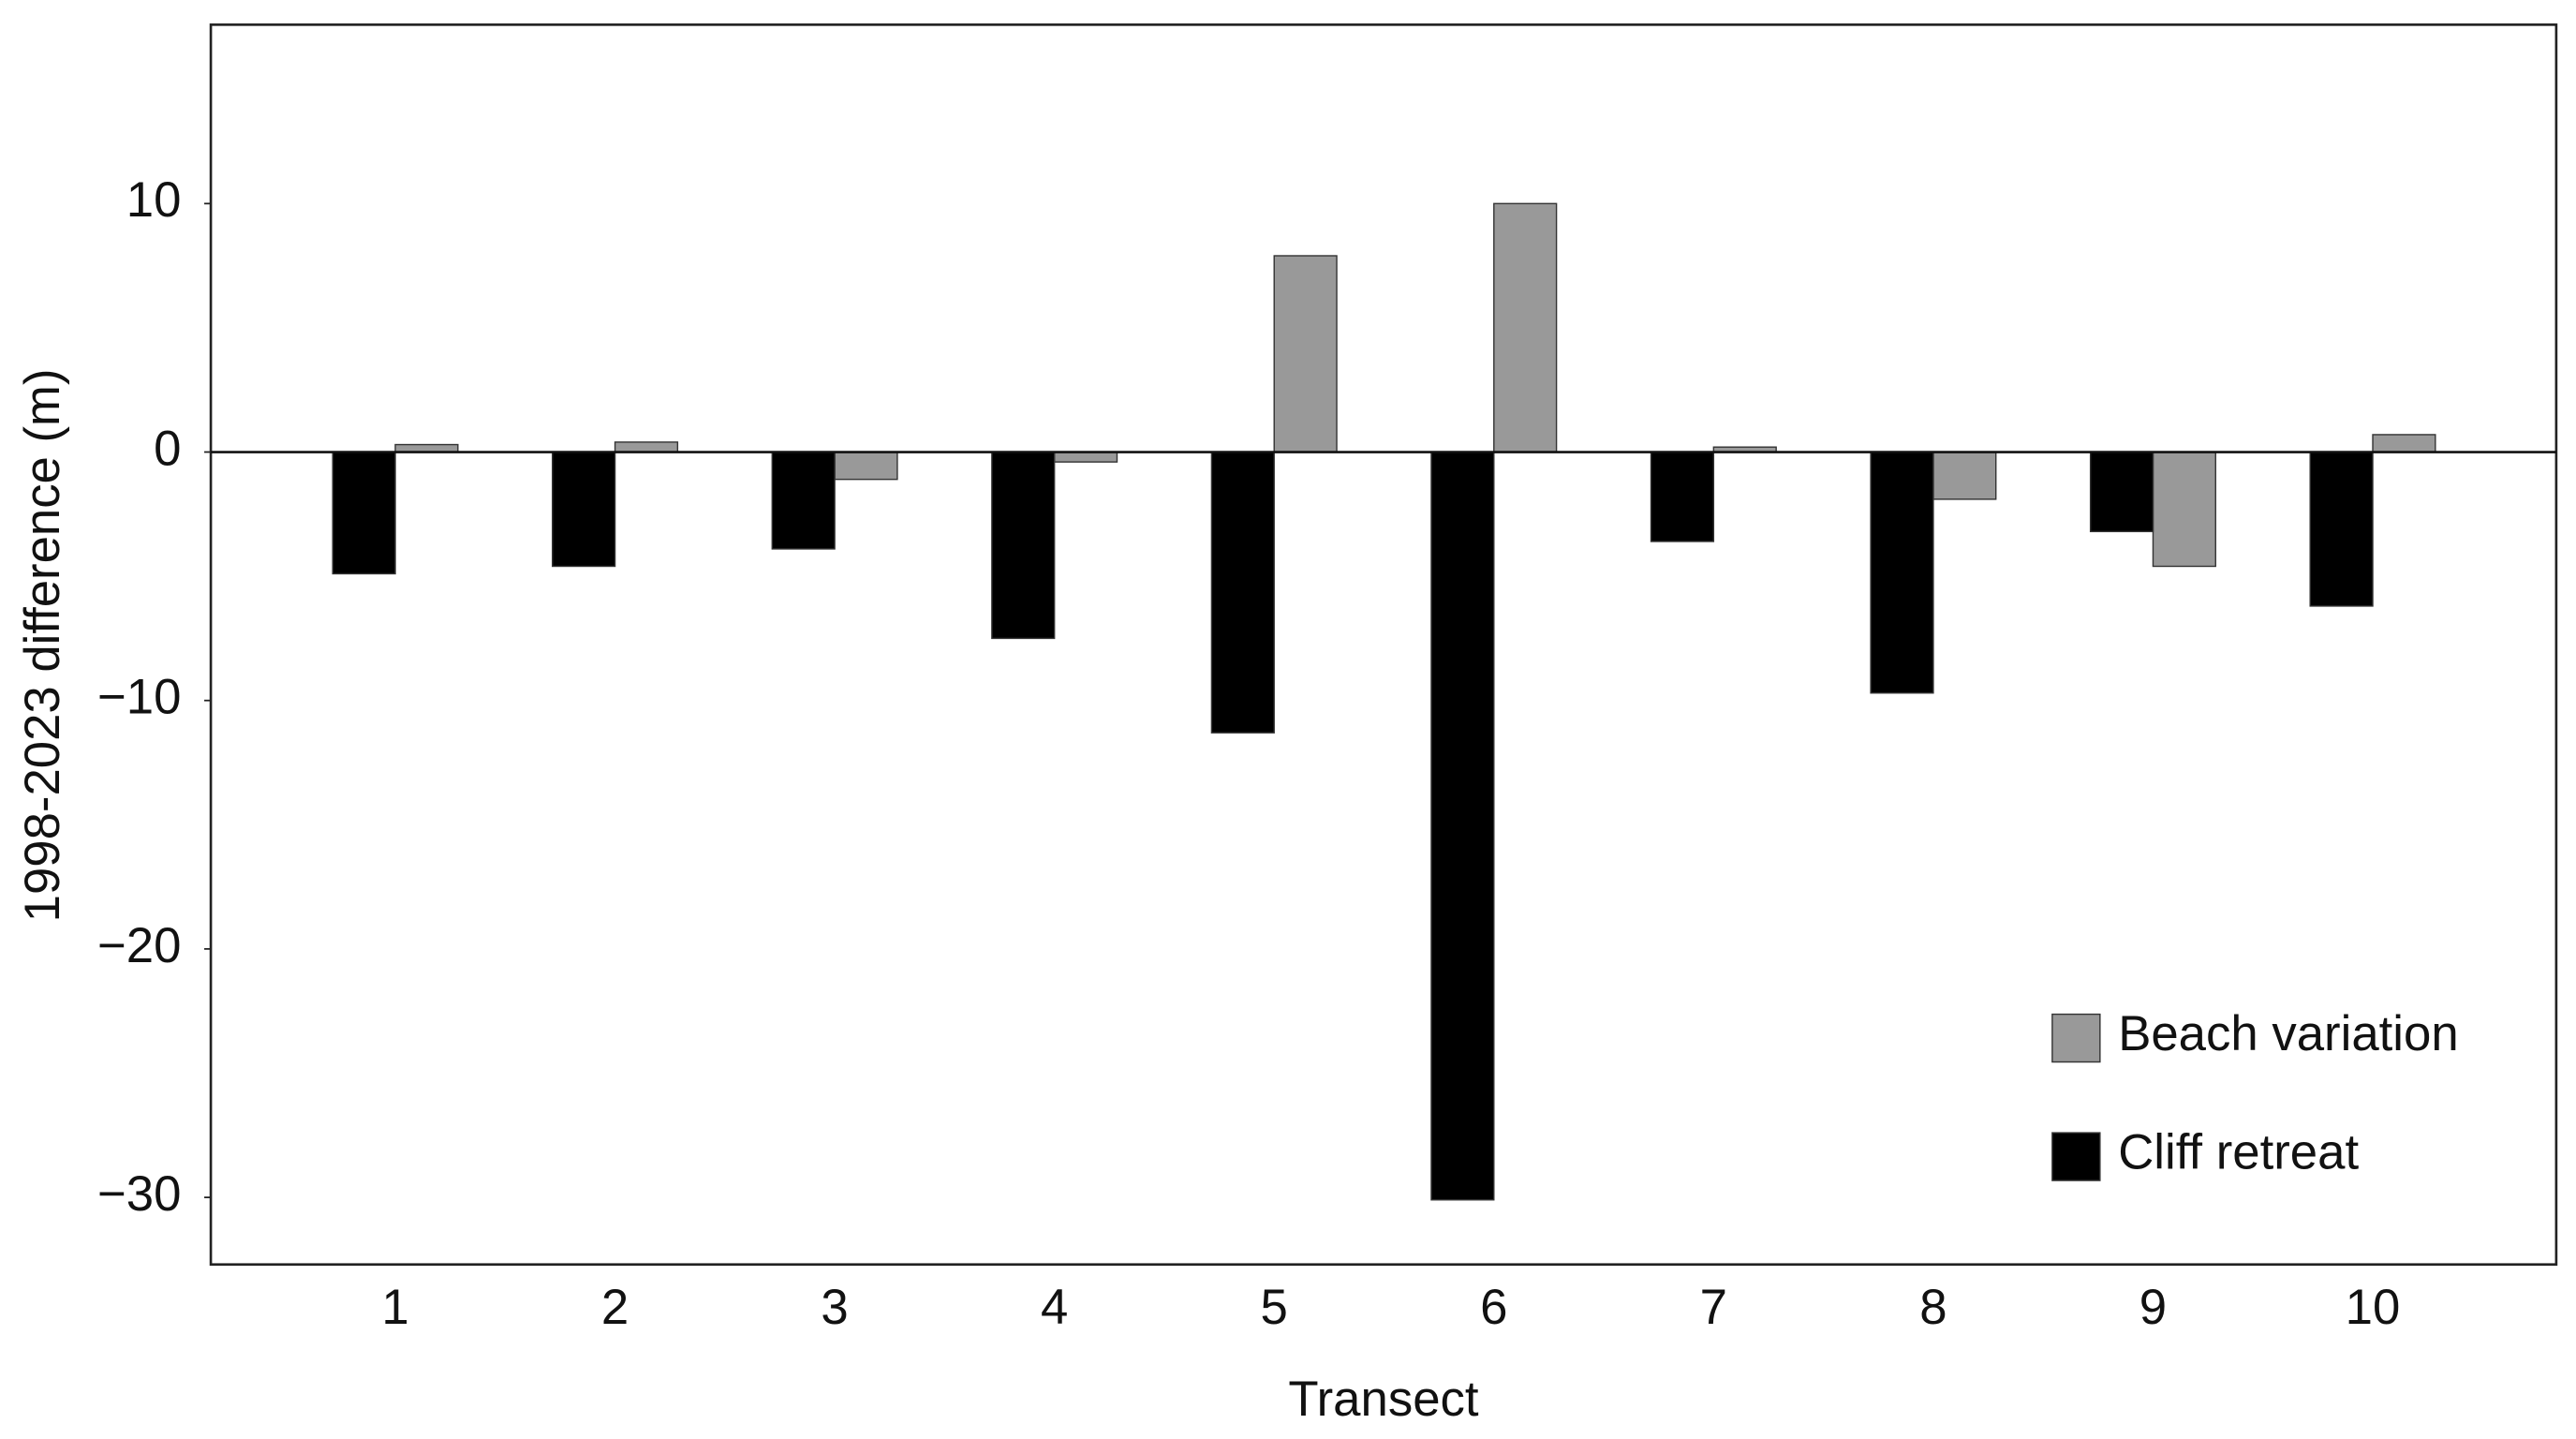 The width and height of the screenshot is (2576, 1439). What do you see at coordinates (1054, 1307) in the screenshot?
I see `x-tick-label: 4` at bounding box center [1054, 1307].